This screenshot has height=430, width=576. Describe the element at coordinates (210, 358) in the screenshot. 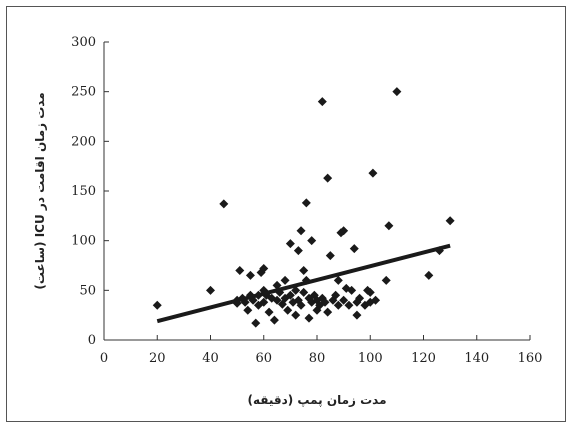

I see `x-tick-label: 40` at that location.